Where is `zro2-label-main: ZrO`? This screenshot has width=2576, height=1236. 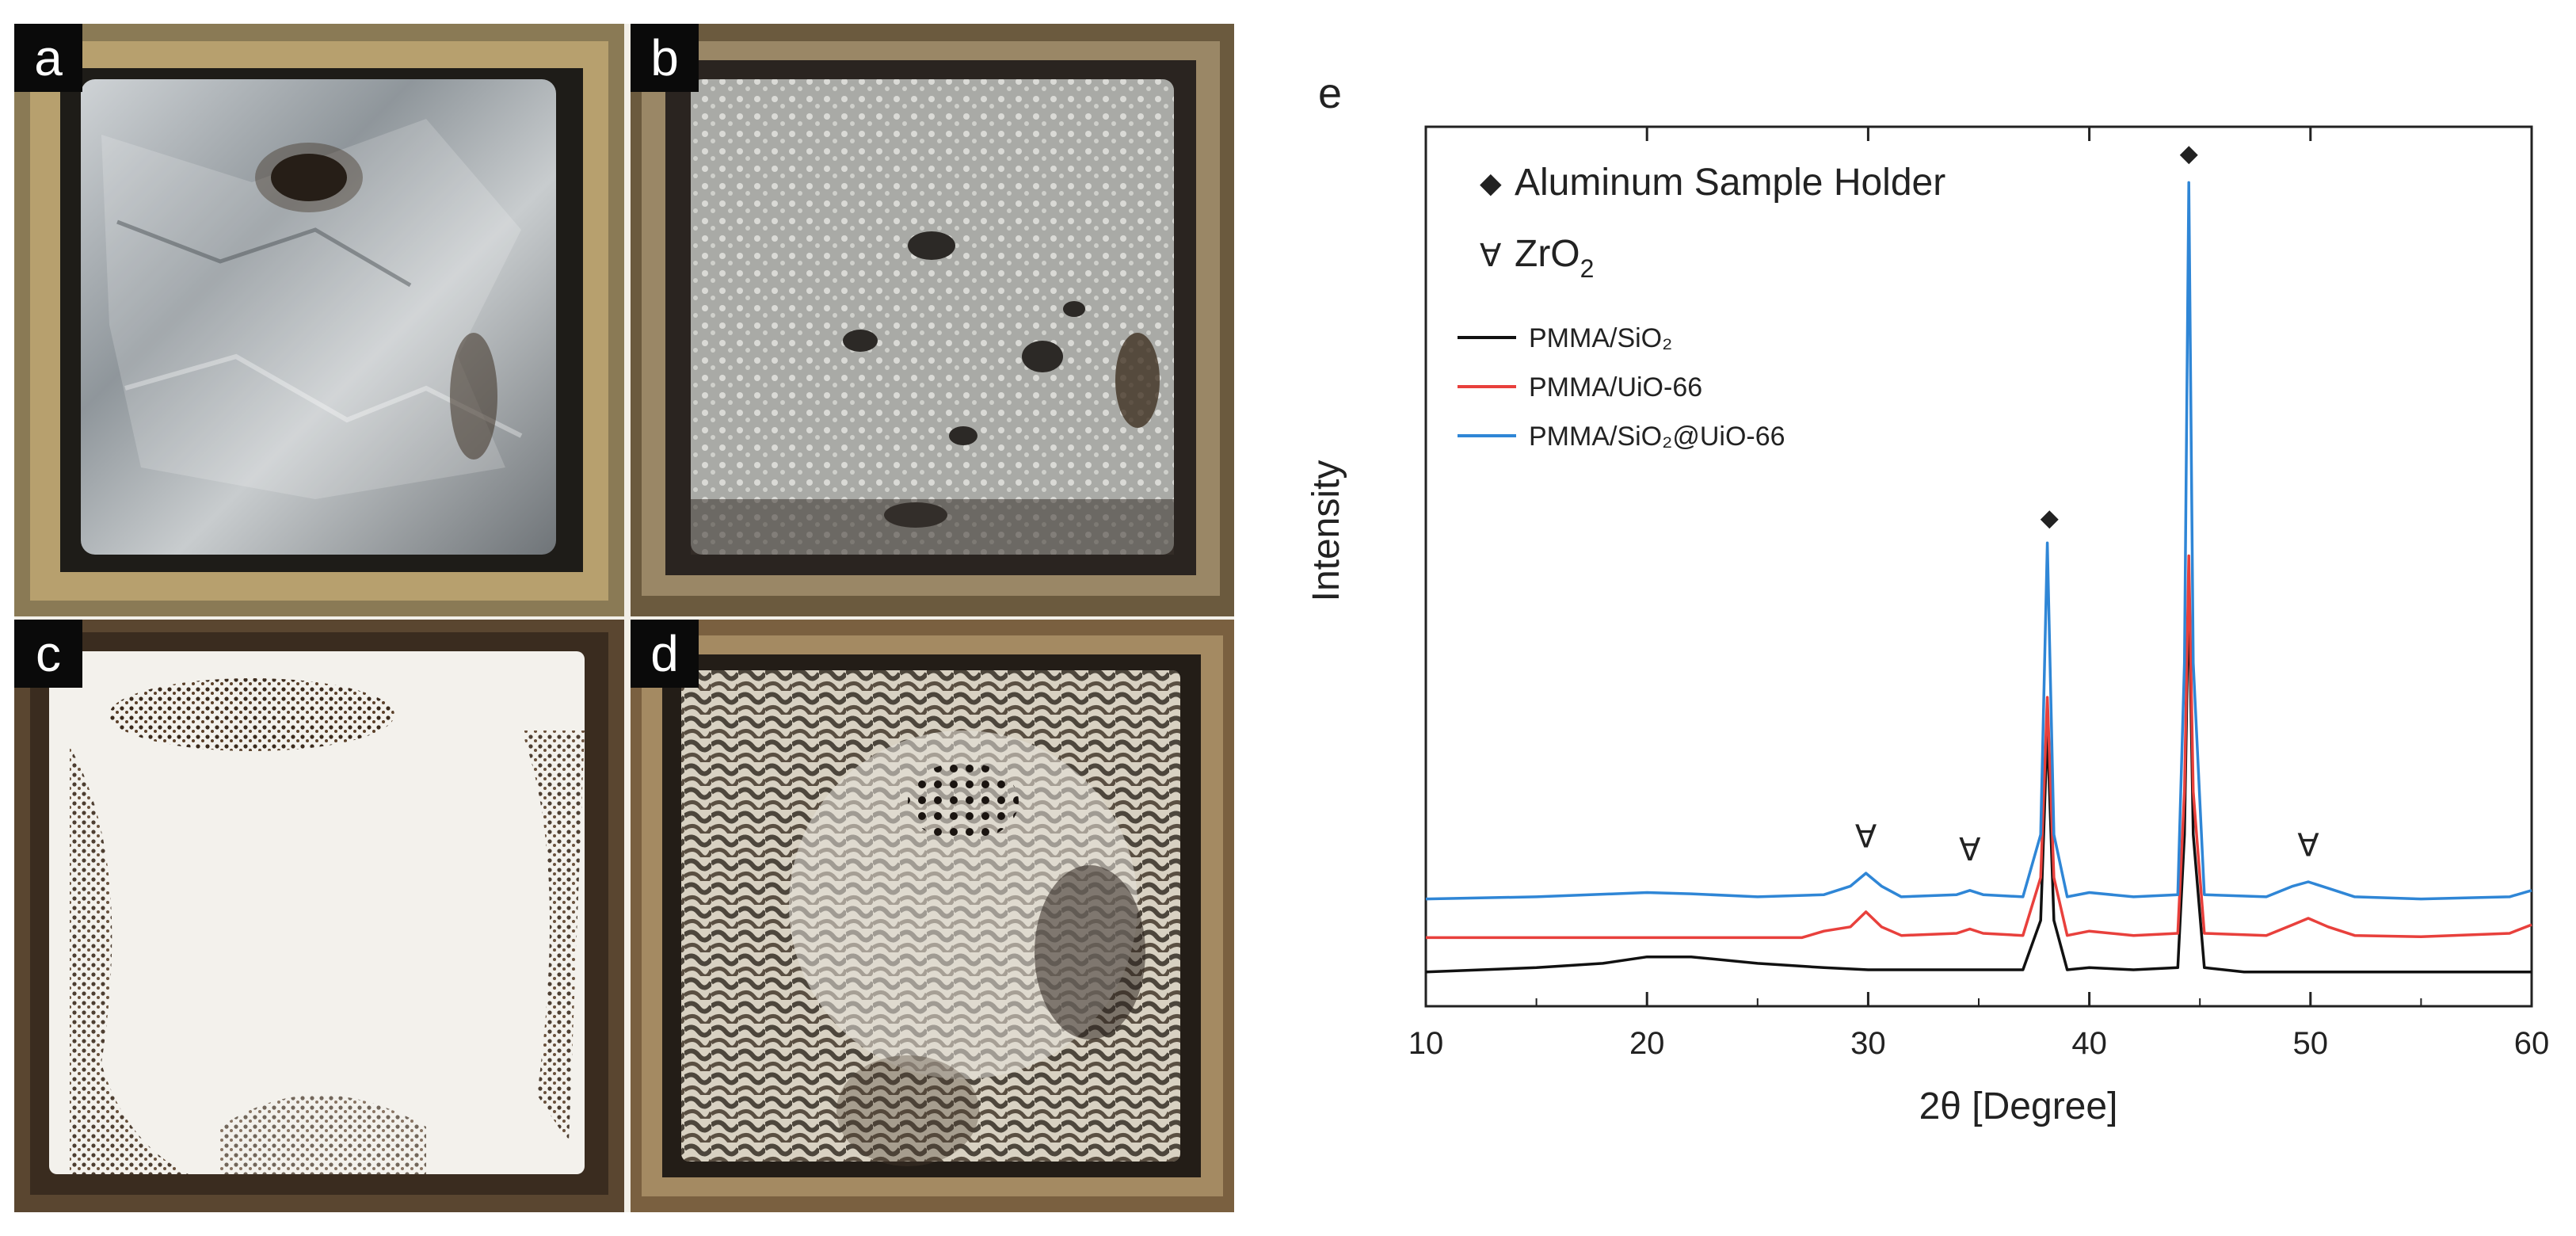
zro2-label-main: ZrO is located at coordinates (1548, 254).